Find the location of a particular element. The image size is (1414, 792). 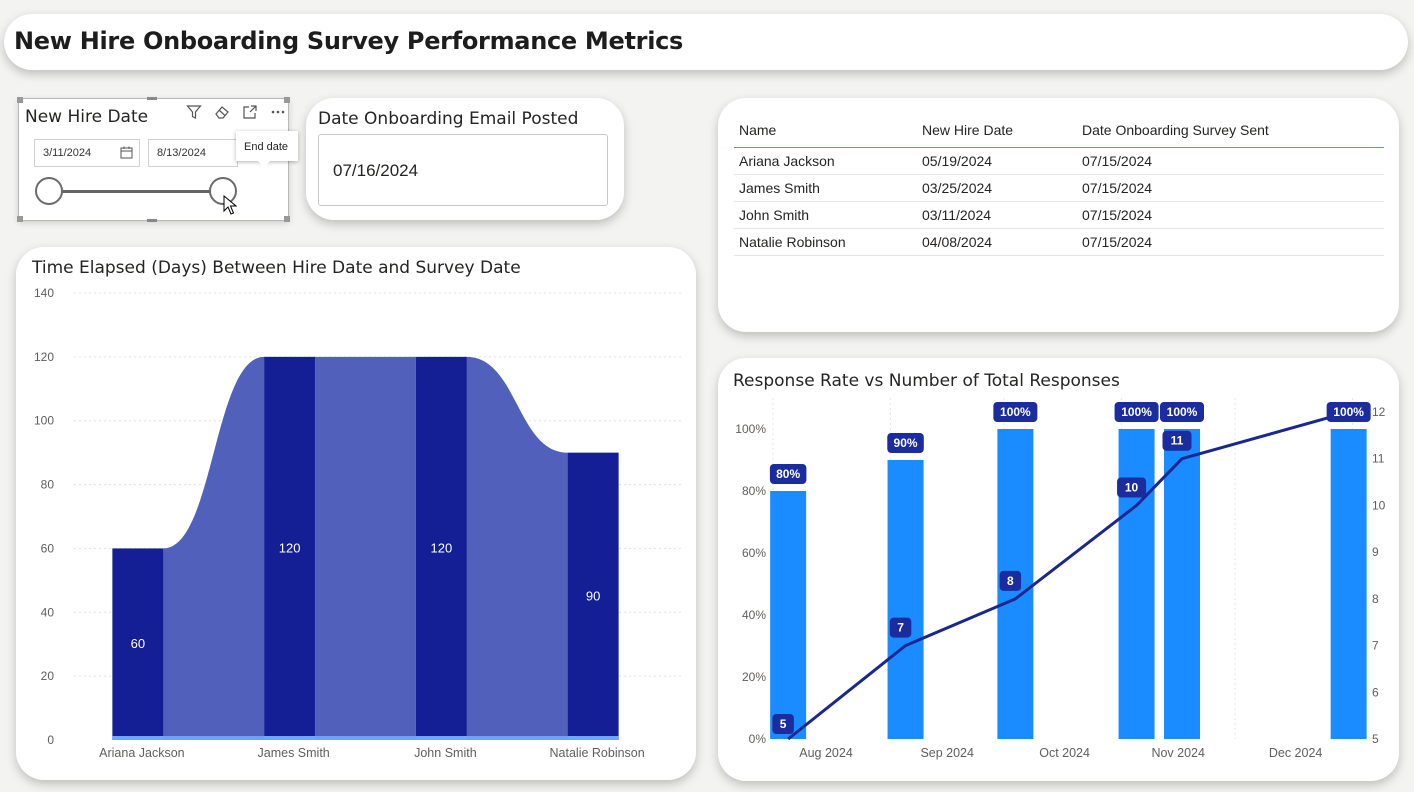

column-header-name: Name is located at coordinates (825, 130).